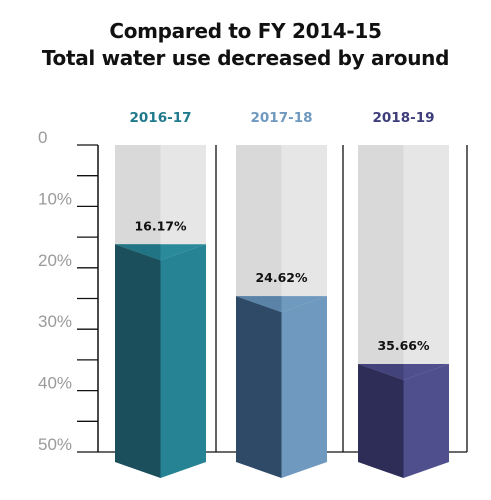 This screenshot has width=491, height=500. What do you see at coordinates (282, 118) in the screenshot?
I see `year-label-2: 2017-18` at bounding box center [282, 118].